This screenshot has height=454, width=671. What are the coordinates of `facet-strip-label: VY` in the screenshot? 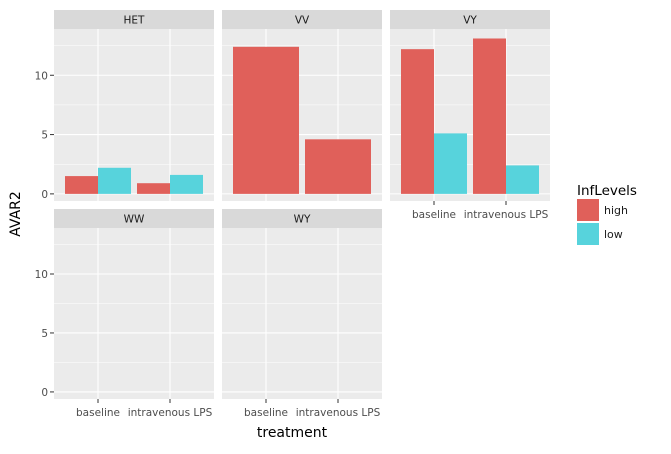 It's located at (470, 21).